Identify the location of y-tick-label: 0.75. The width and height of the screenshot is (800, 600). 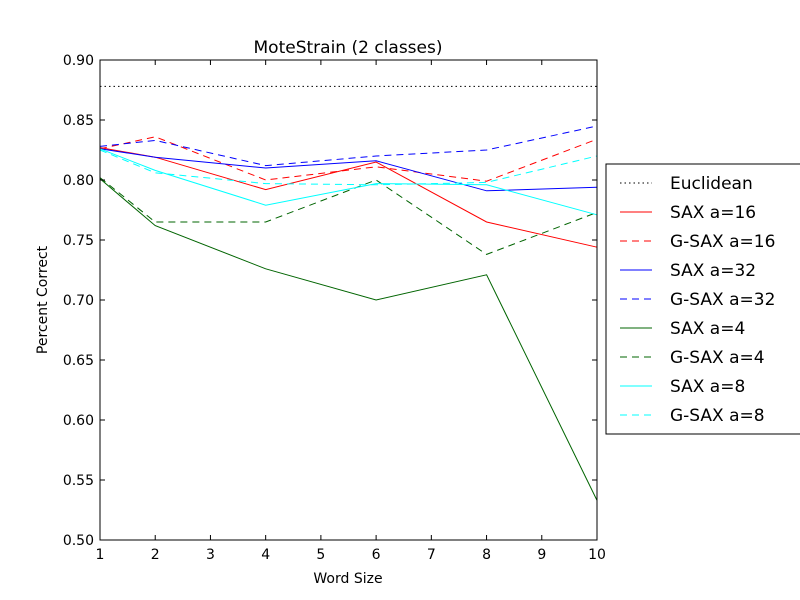
(78, 241).